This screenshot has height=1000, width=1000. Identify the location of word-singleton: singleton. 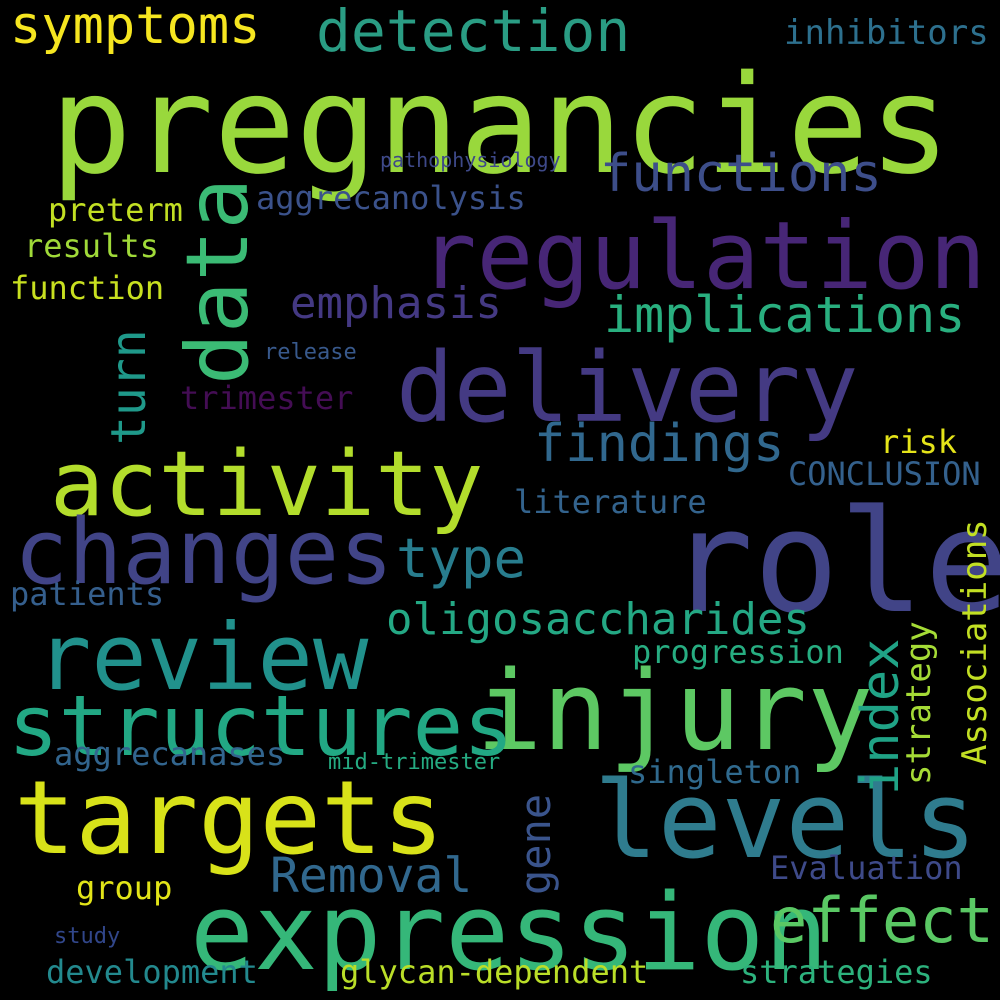
(715, 772).